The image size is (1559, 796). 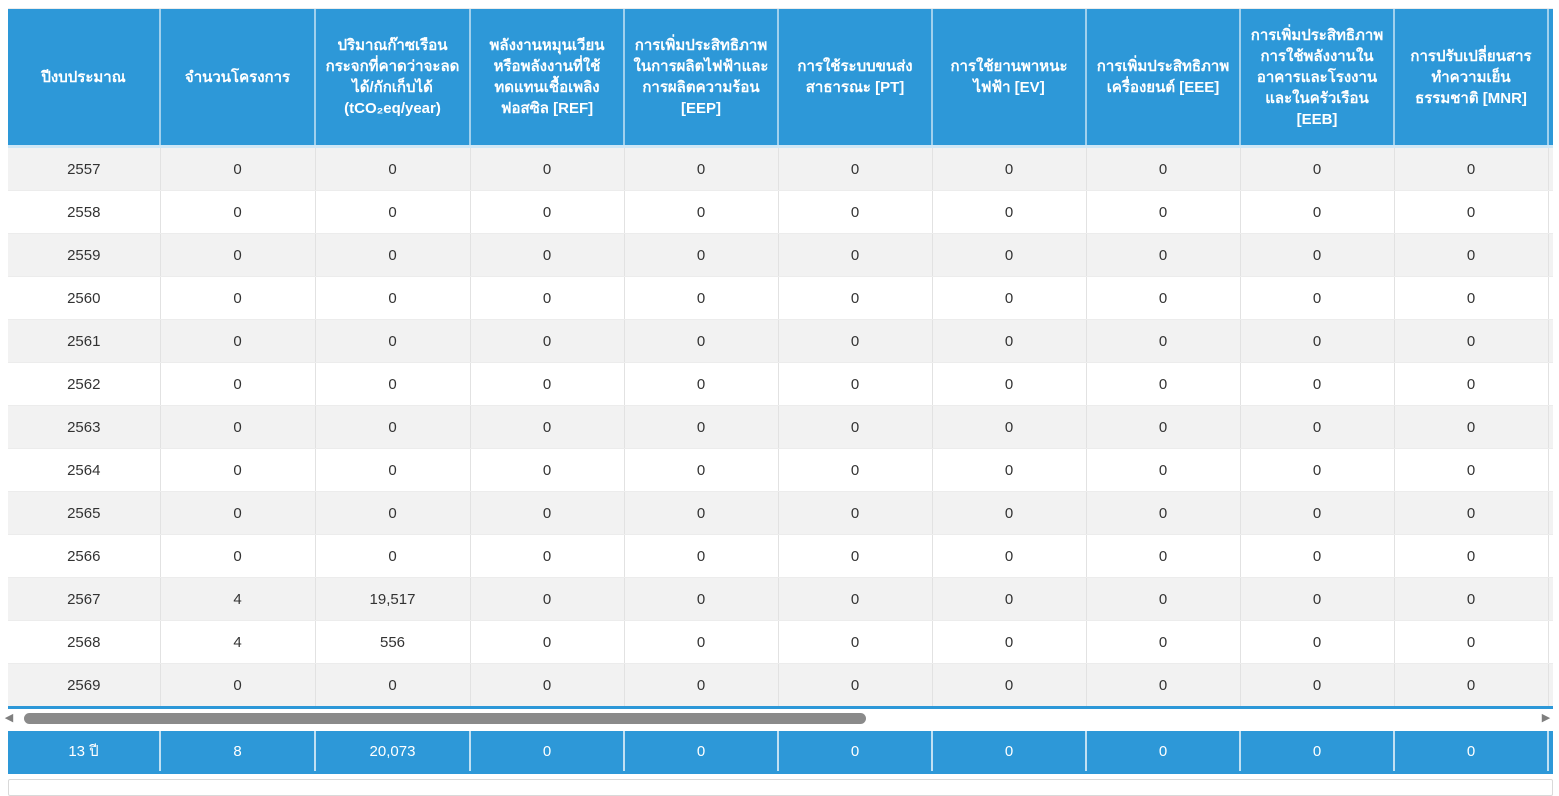 What do you see at coordinates (780, 298) in the screenshot?
I see `table-row: 2560 0 0 0 0 0 0 0 0 0` at bounding box center [780, 298].